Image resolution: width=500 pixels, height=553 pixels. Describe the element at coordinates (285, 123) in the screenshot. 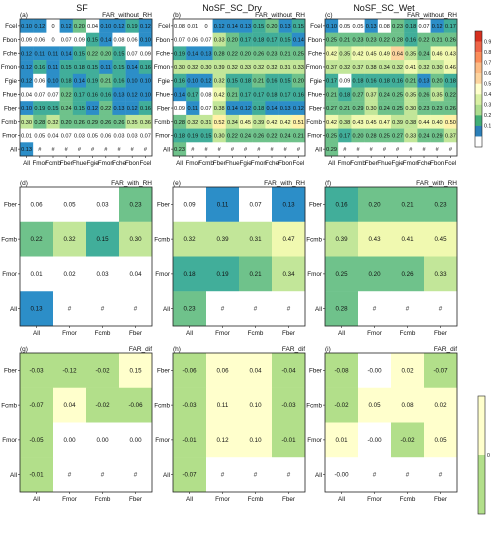

I see `cell-value: 0.42` at that location.